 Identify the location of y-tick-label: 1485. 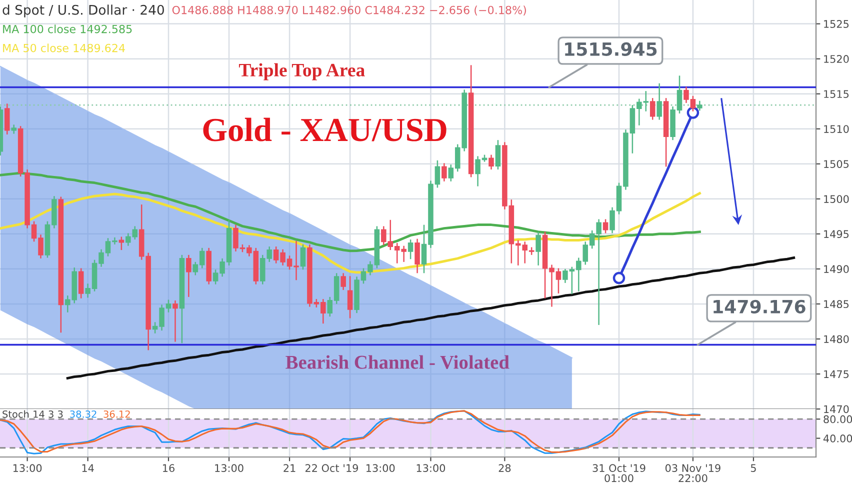
(836, 304).